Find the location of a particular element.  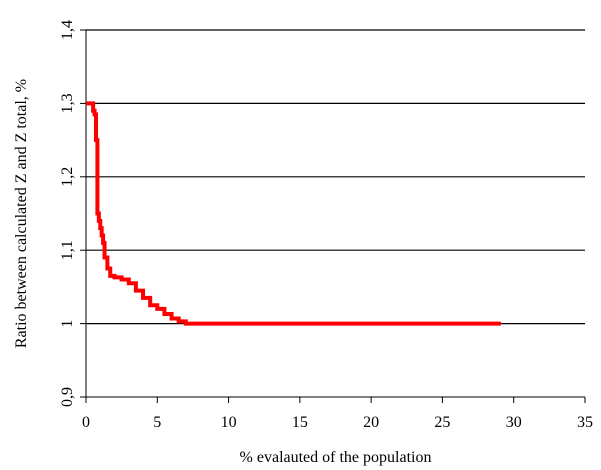

y-tick-label: 1,4 is located at coordinates (67, 30).